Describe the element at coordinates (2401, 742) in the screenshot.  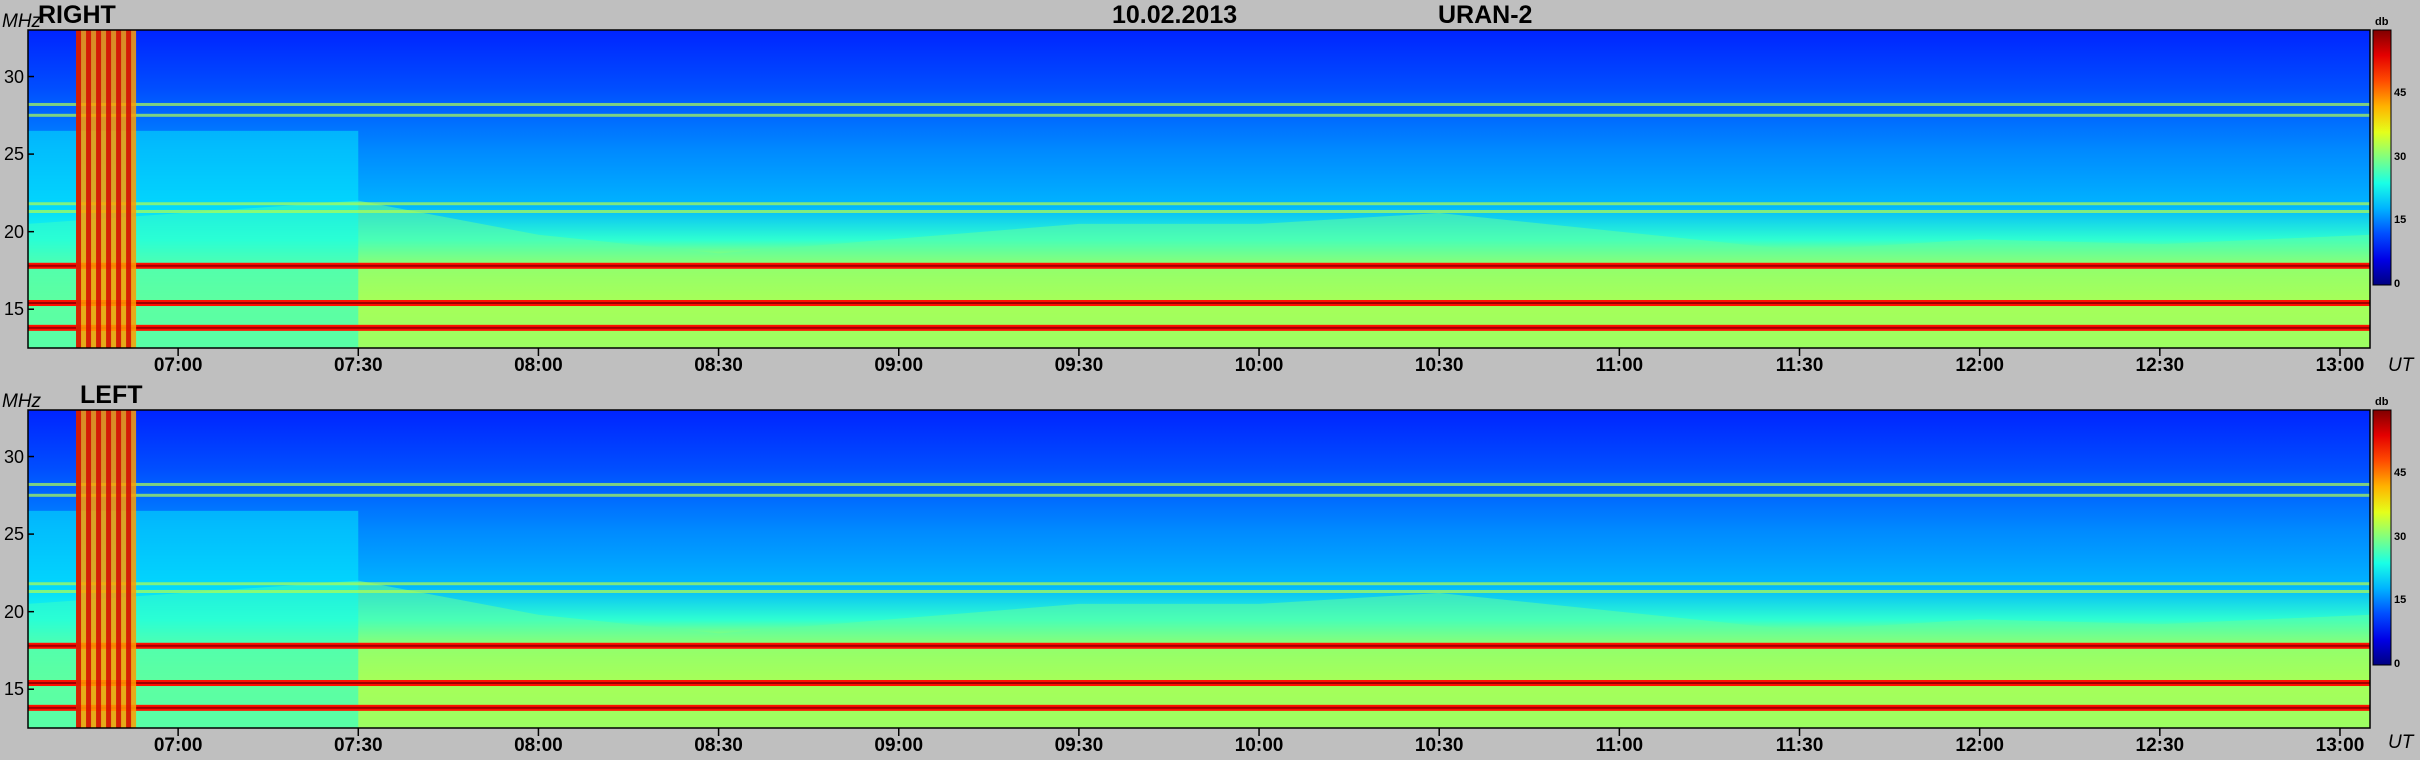
I see `x-axis-unit-left: UT` at that location.